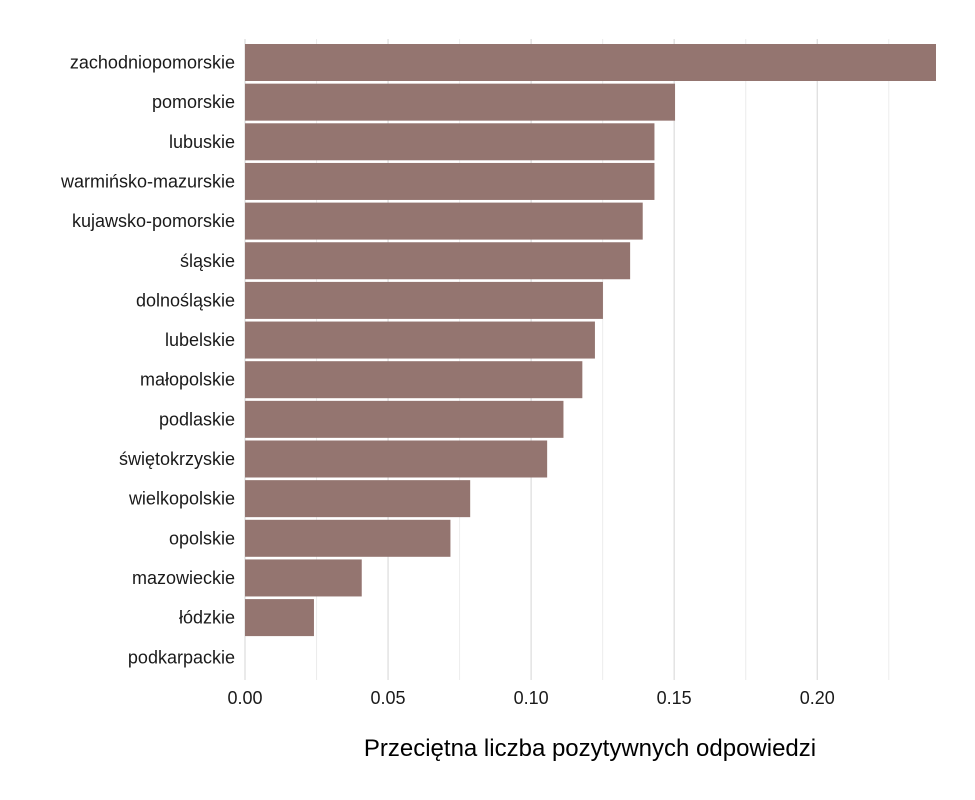 This screenshot has height=800, width=975. I want to click on category-label: świętokrzyskie, so click(177, 459).